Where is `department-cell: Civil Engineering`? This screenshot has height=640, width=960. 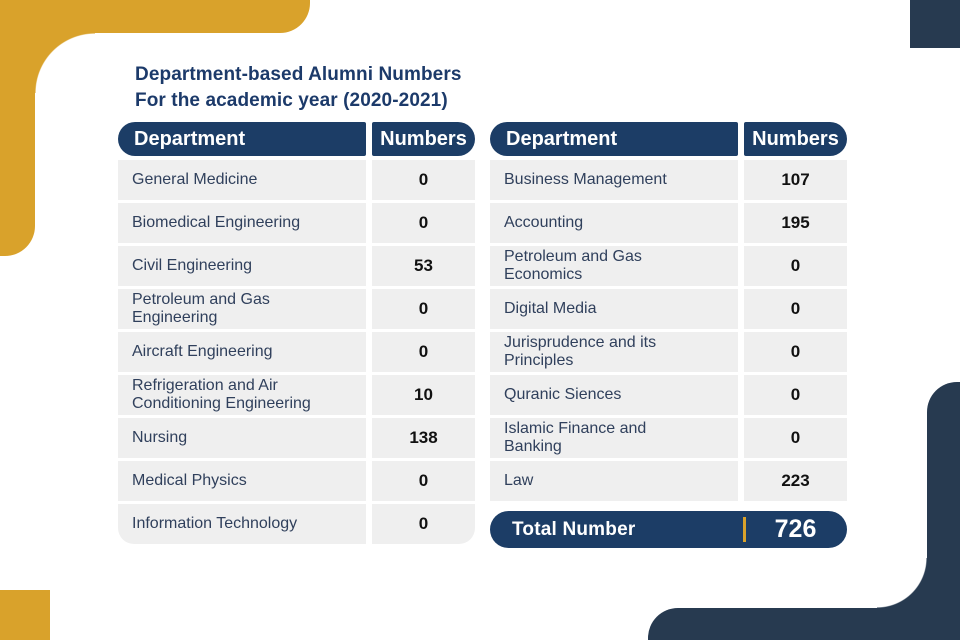
department-cell: Civil Engineering is located at coordinates (242, 266).